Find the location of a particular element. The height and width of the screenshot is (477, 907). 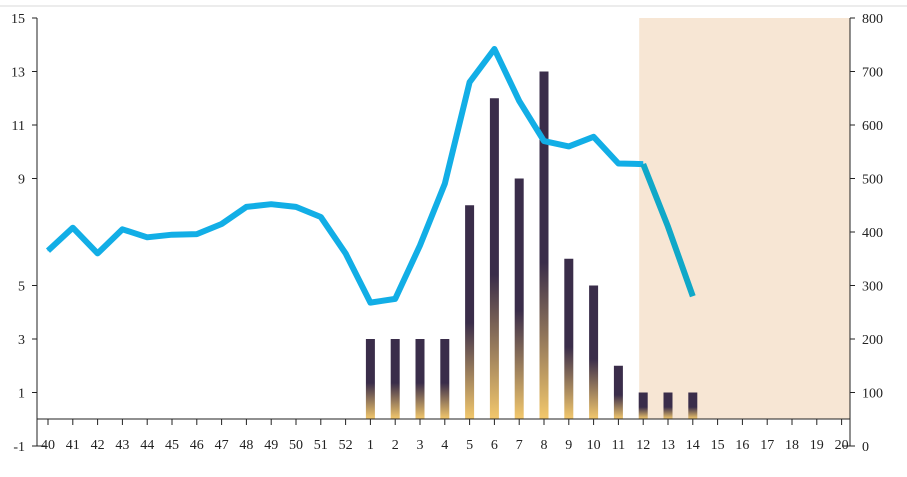

x-tick-label-7-19: 7 is located at coordinates (519, 445).